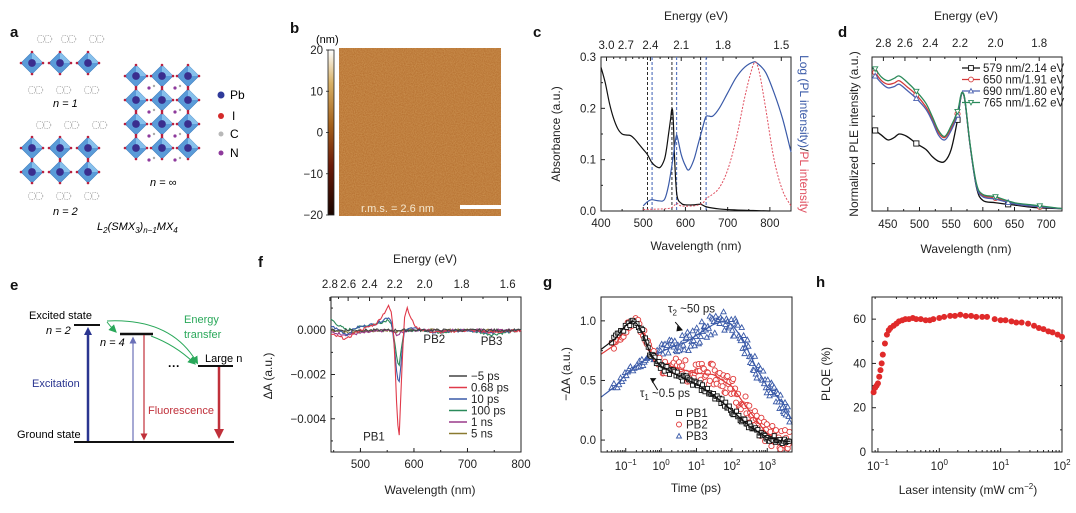  What do you see at coordinates (309, 376) in the screenshot?
I see `y-tick-label: −0.002` at bounding box center [309, 376].